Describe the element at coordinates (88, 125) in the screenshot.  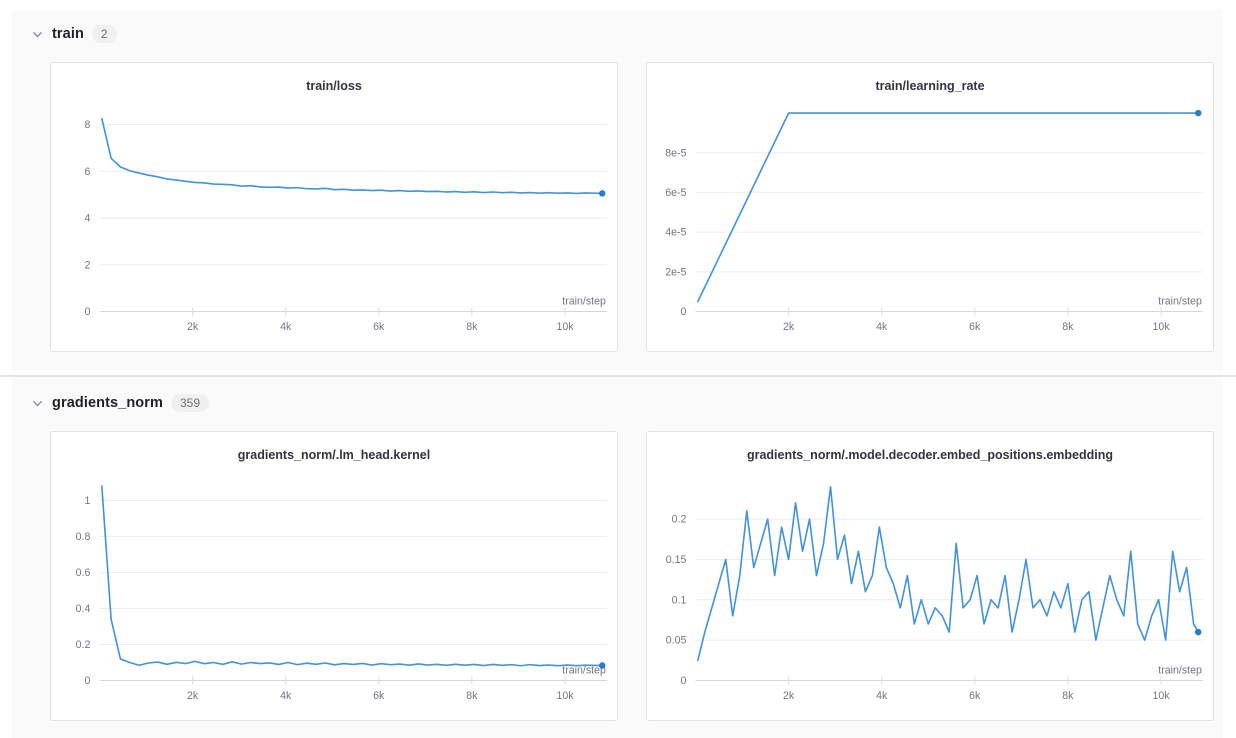
I see `svg-text: 8` at that location.